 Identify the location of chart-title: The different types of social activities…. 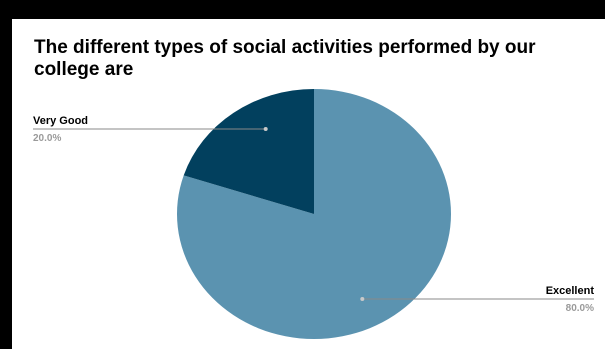
(285, 58).